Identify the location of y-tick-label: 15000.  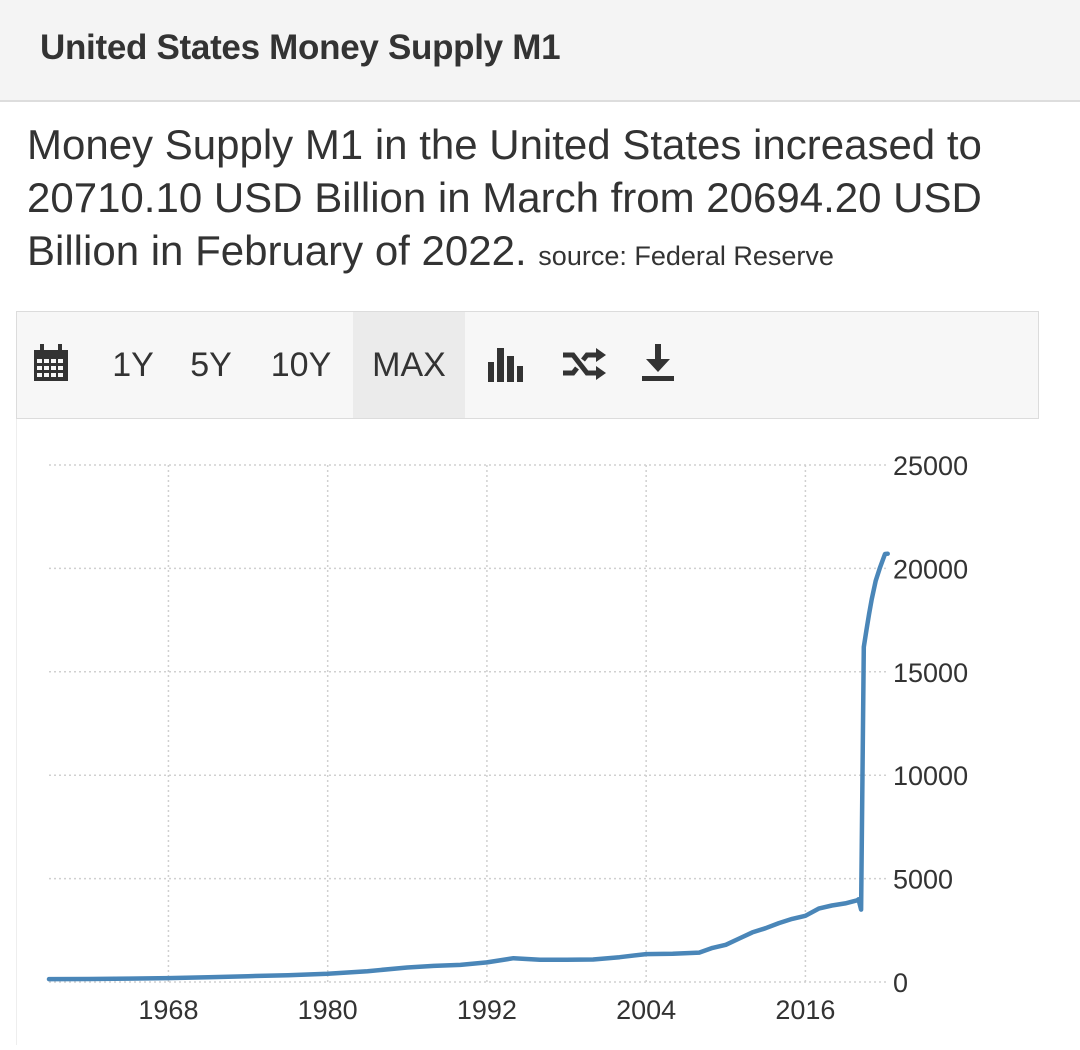
(930, 673).